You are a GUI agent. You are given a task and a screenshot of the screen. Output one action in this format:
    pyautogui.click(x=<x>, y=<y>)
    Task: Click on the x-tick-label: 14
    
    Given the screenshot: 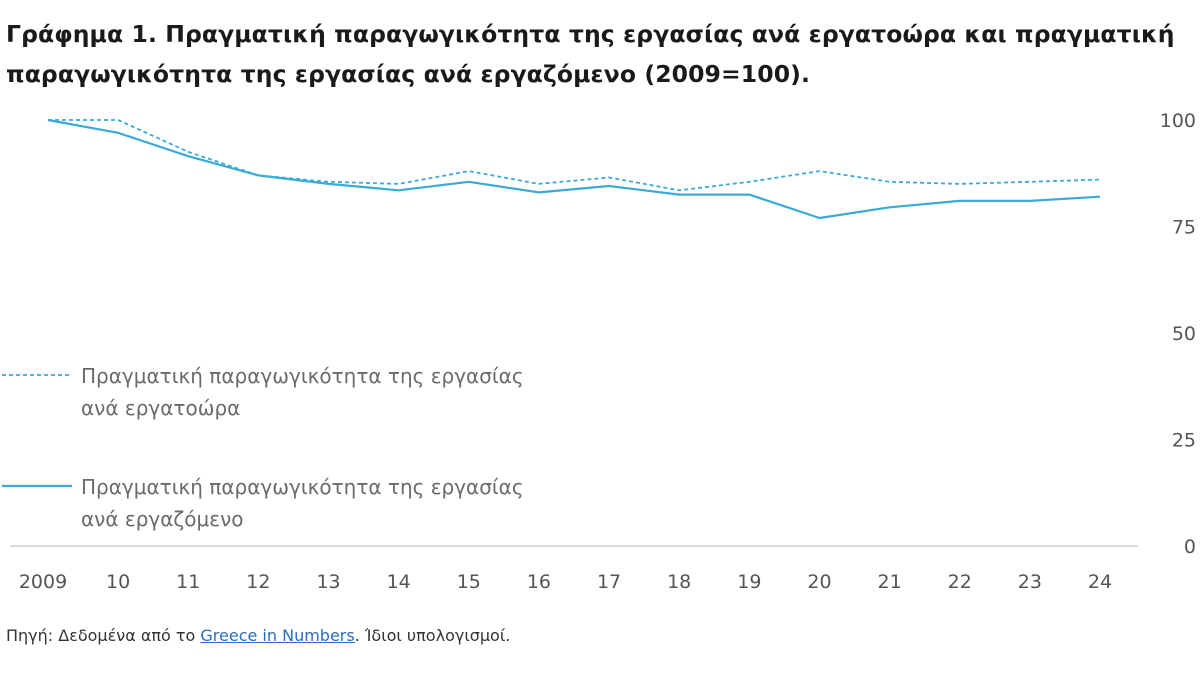 What is the action you would take?
    pyautogui.click(x=399, y=582)
    